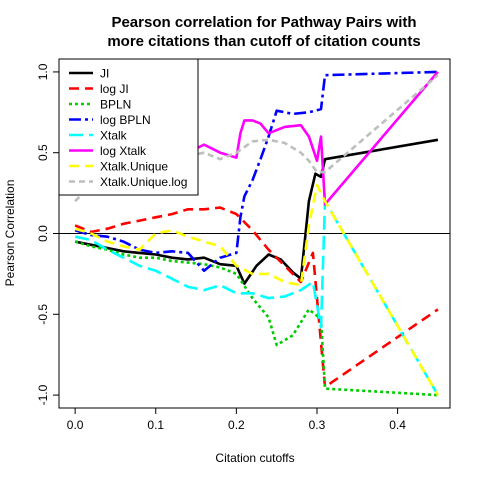 Image resolution: width=480 pixels, height=480 pixels. What do you see at coordinates (123, 151) in the screenshot?
I see `legend-label: log Xtalk` at bounding box center [123, 151].